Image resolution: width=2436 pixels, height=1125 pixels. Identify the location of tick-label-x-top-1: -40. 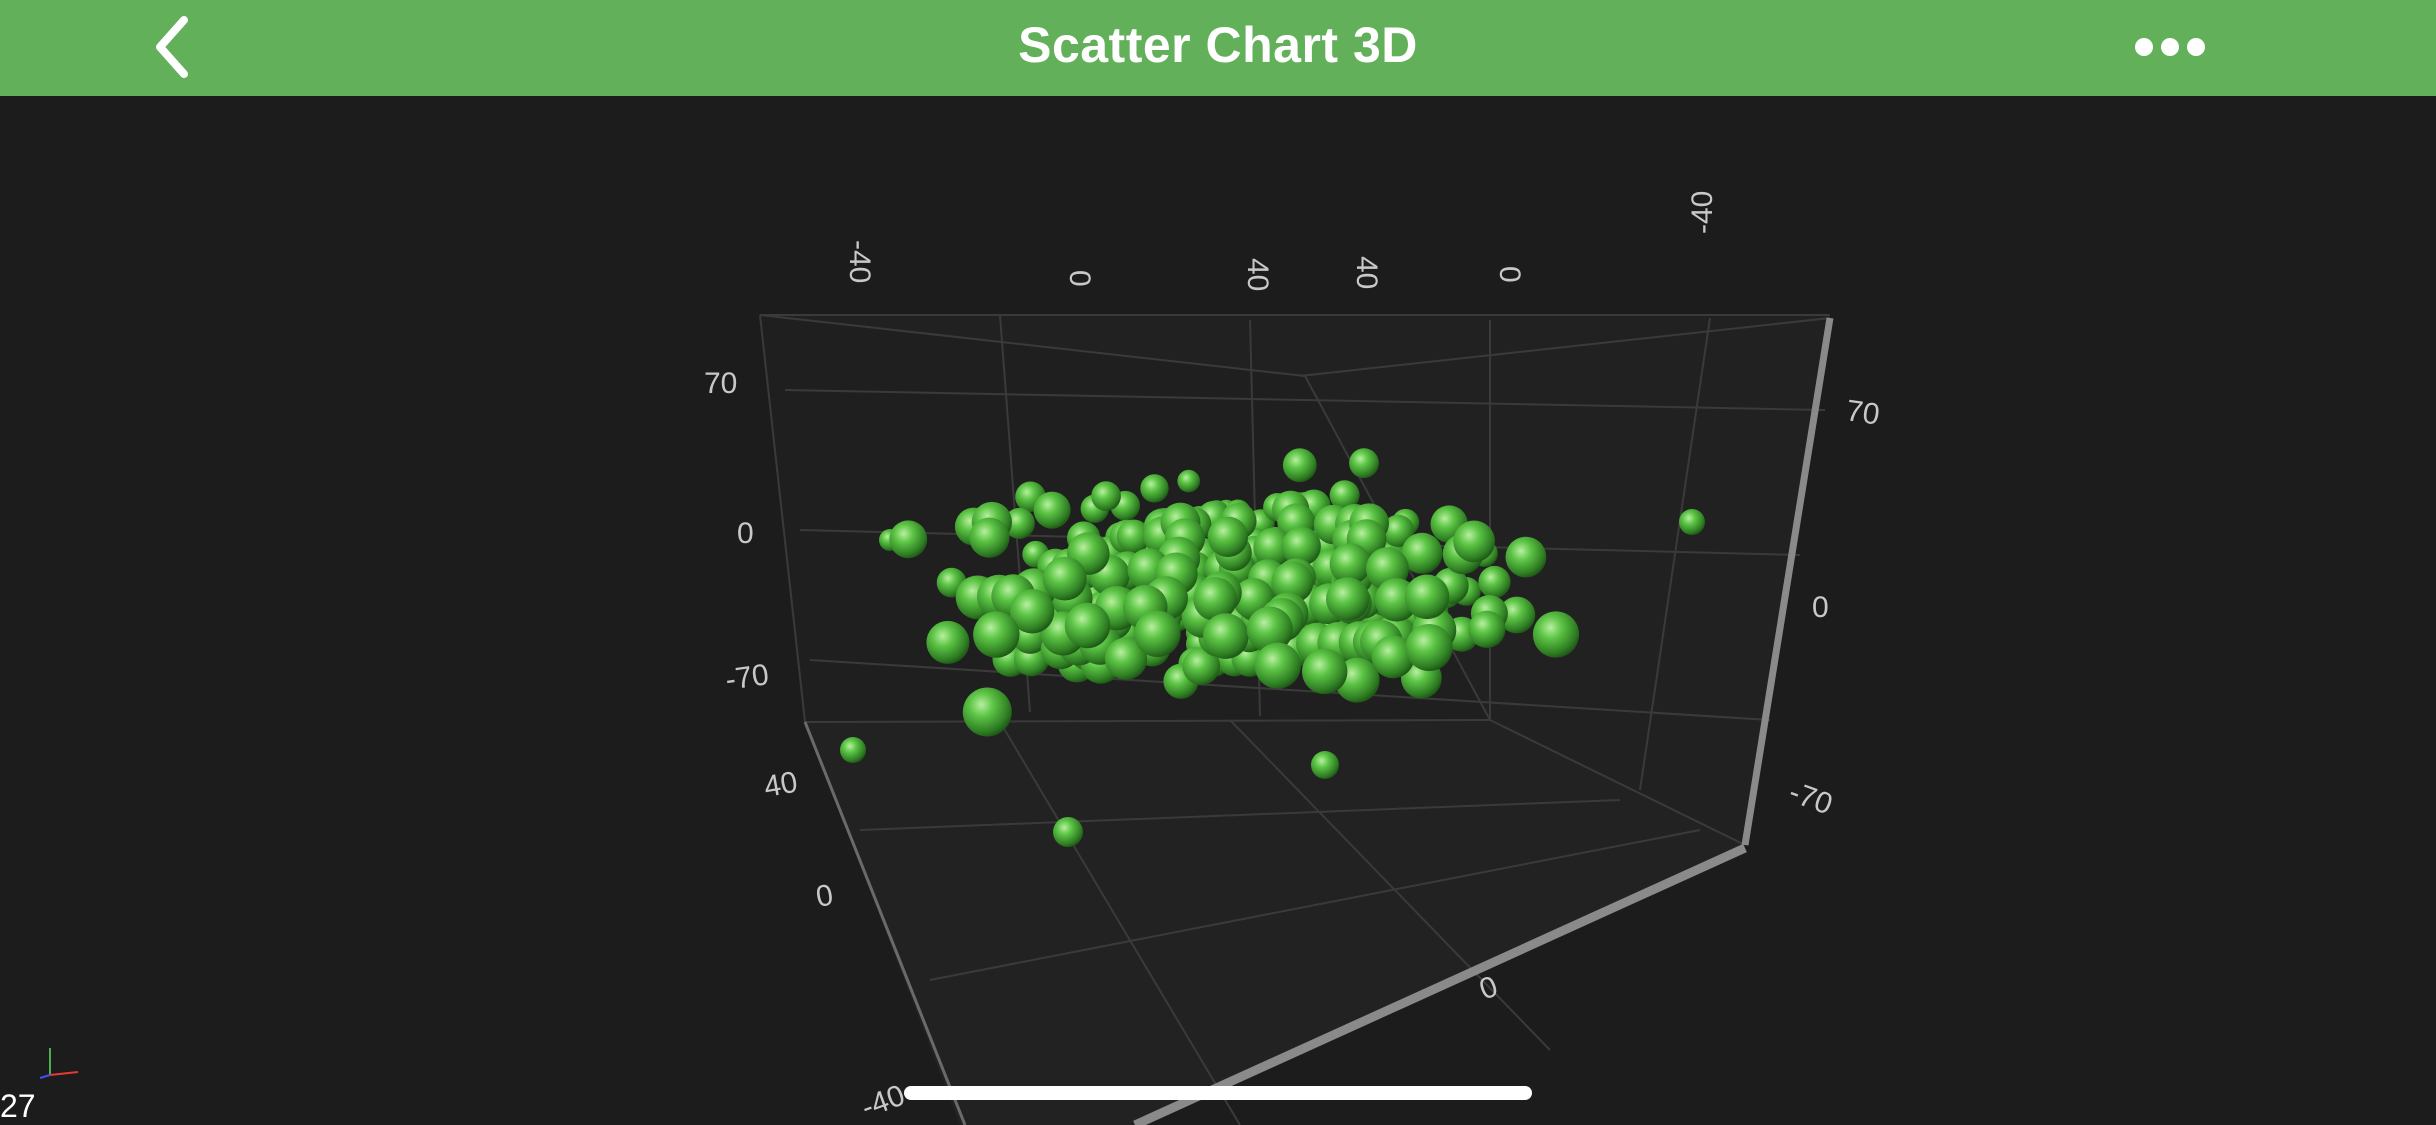
(859, 261).